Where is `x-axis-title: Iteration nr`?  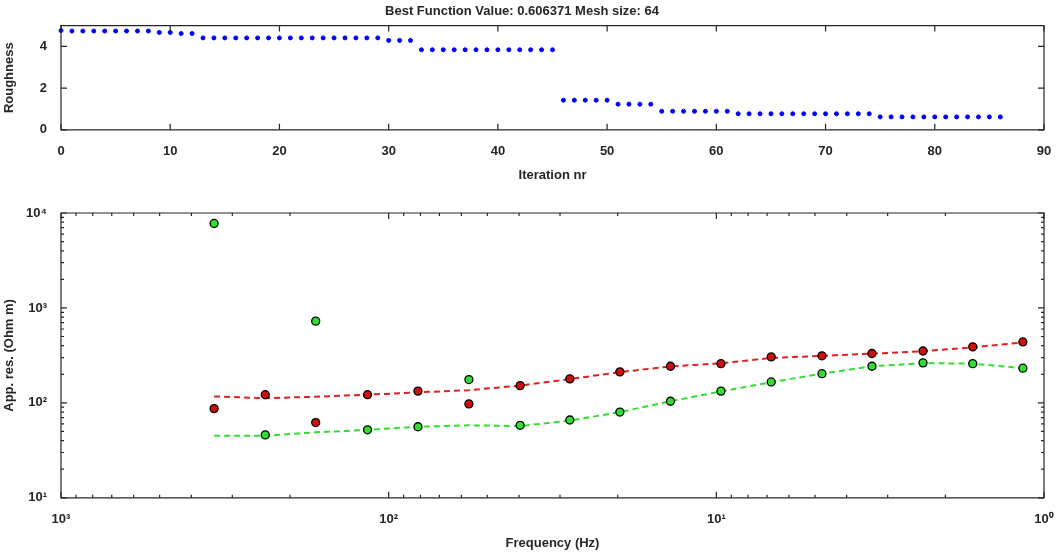 x-axis-title: Iteration nr is located at coordinates (552, 174).